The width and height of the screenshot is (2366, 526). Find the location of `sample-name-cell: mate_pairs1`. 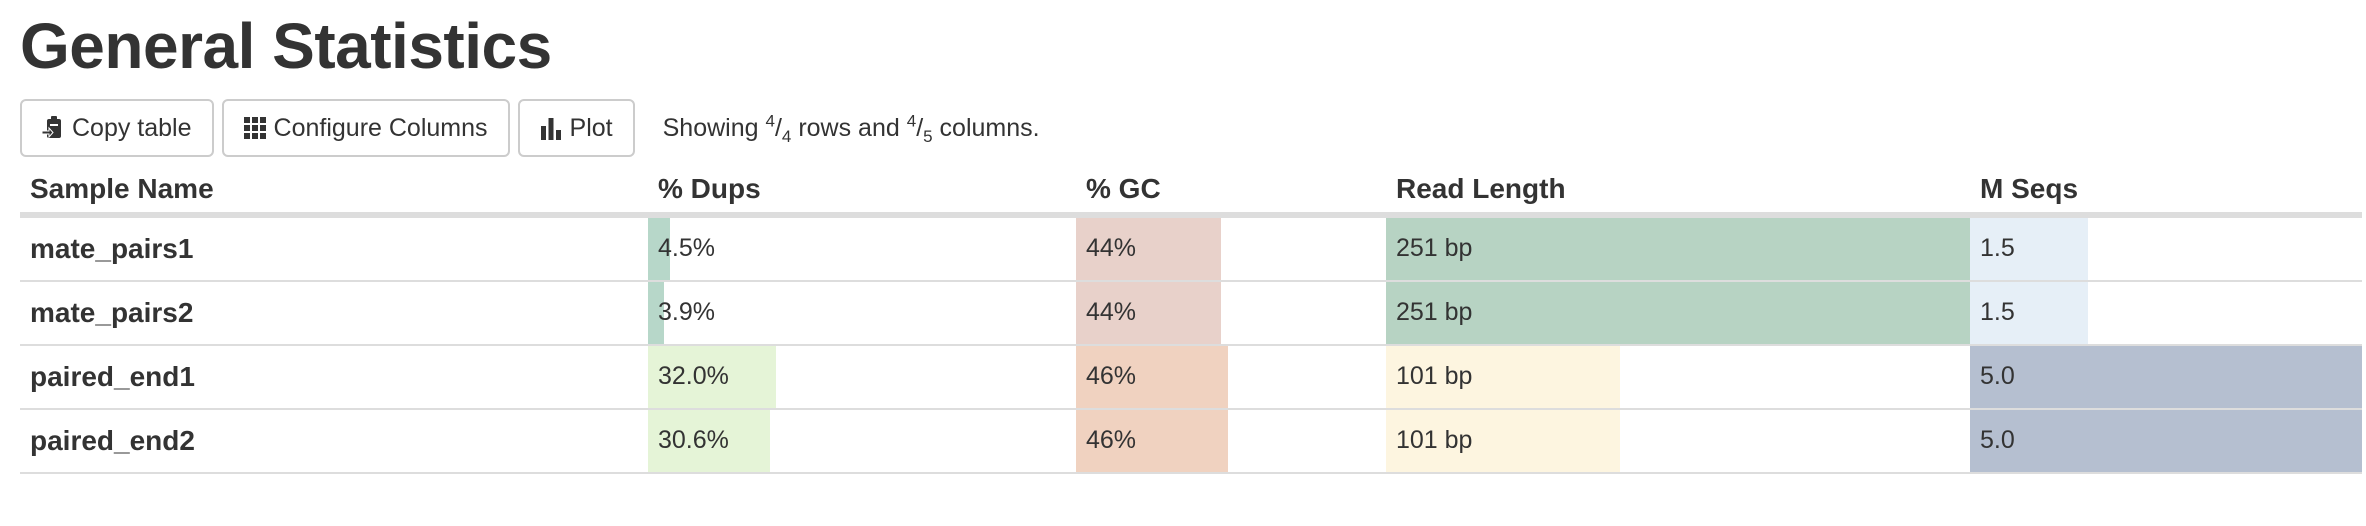

sample-name-cell: mate_pairs1 is located at coordinates (112, 248).